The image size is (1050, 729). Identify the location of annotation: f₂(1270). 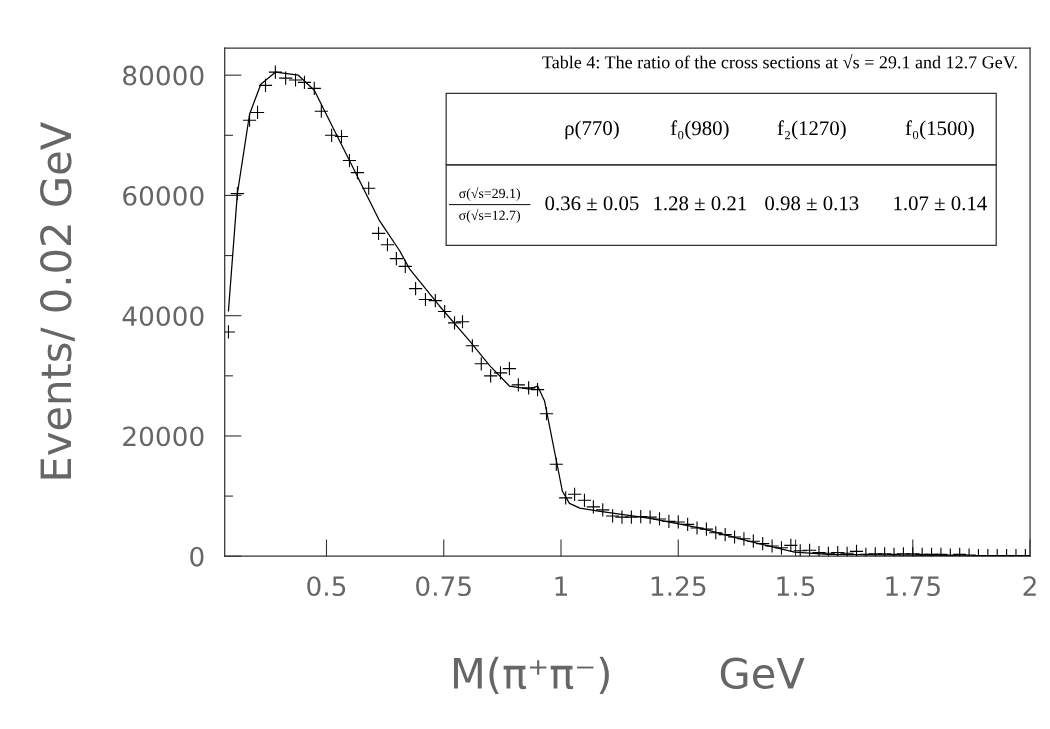
(811, 130).